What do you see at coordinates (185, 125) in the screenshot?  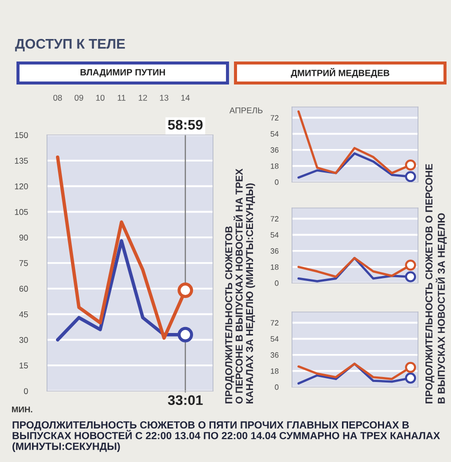 I see `annotation: 58:59` at bounding box center [185, 125].